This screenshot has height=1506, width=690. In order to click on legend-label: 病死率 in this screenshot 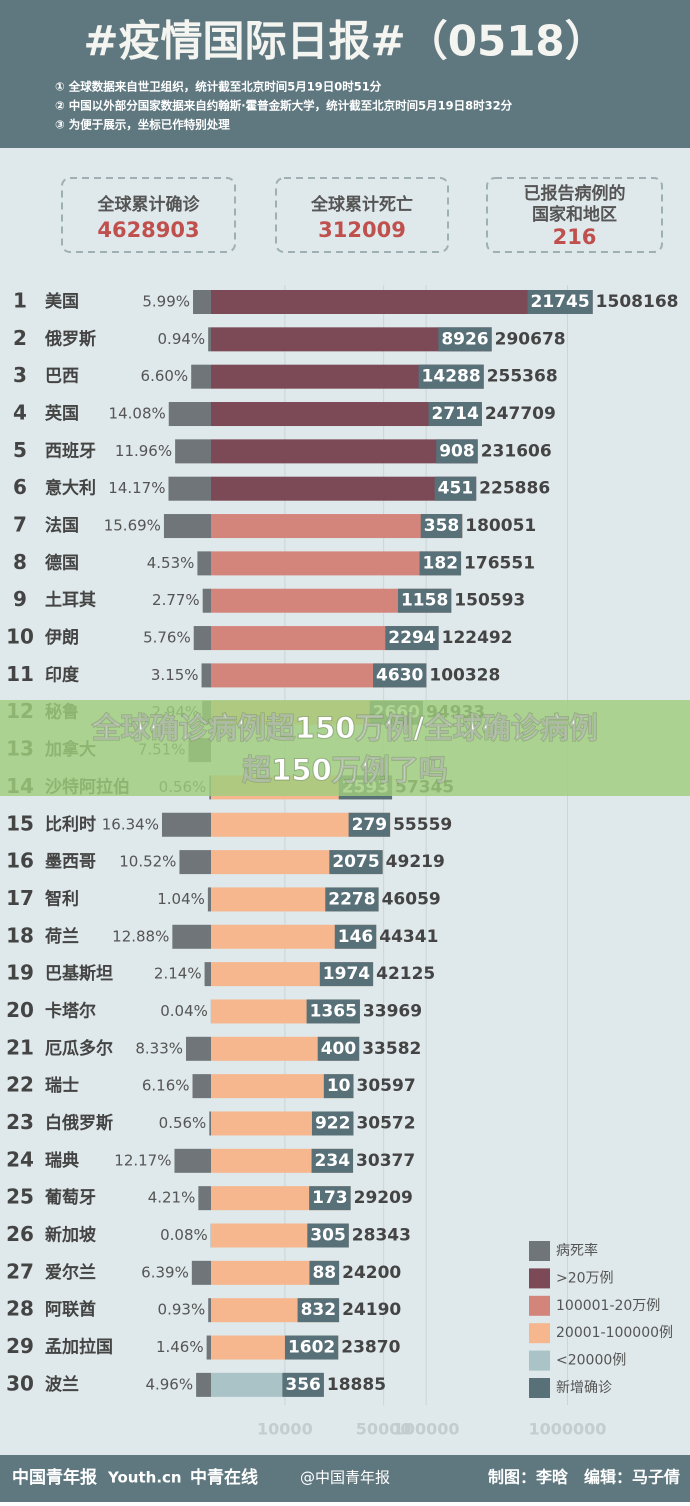, I will do `click(577, 1250)`.